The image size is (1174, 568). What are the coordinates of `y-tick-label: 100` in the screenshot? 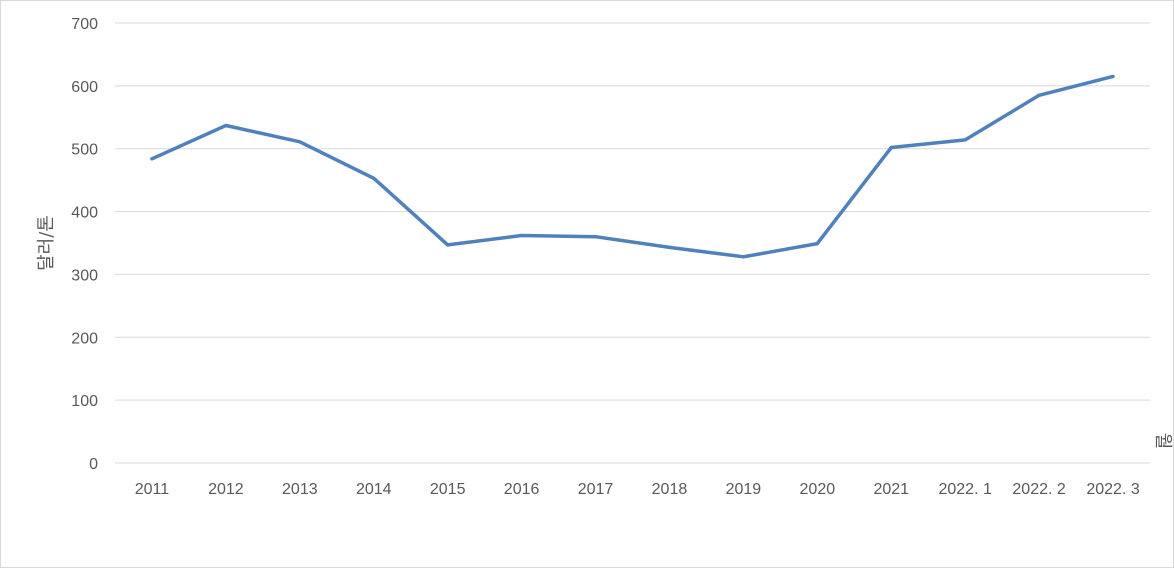 It's located at (84, 401).